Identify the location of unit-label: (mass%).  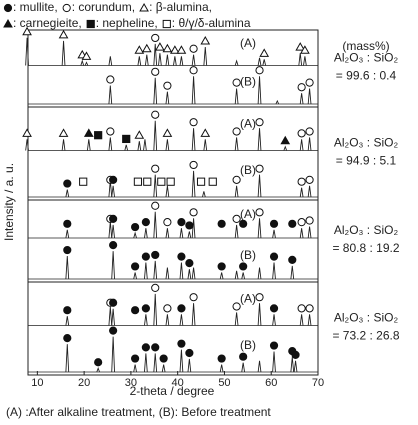
(365, 46).